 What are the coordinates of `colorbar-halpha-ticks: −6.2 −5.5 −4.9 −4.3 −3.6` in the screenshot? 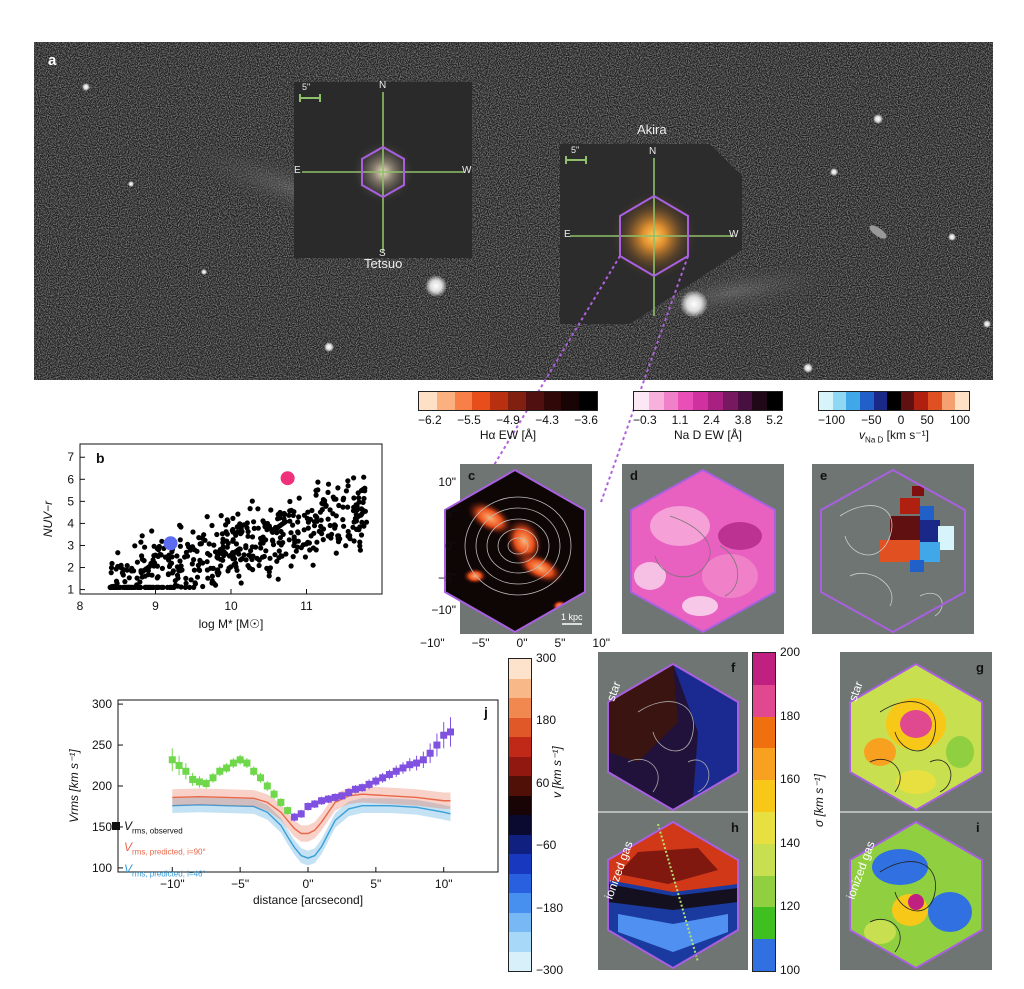 It's located at (508, 420).